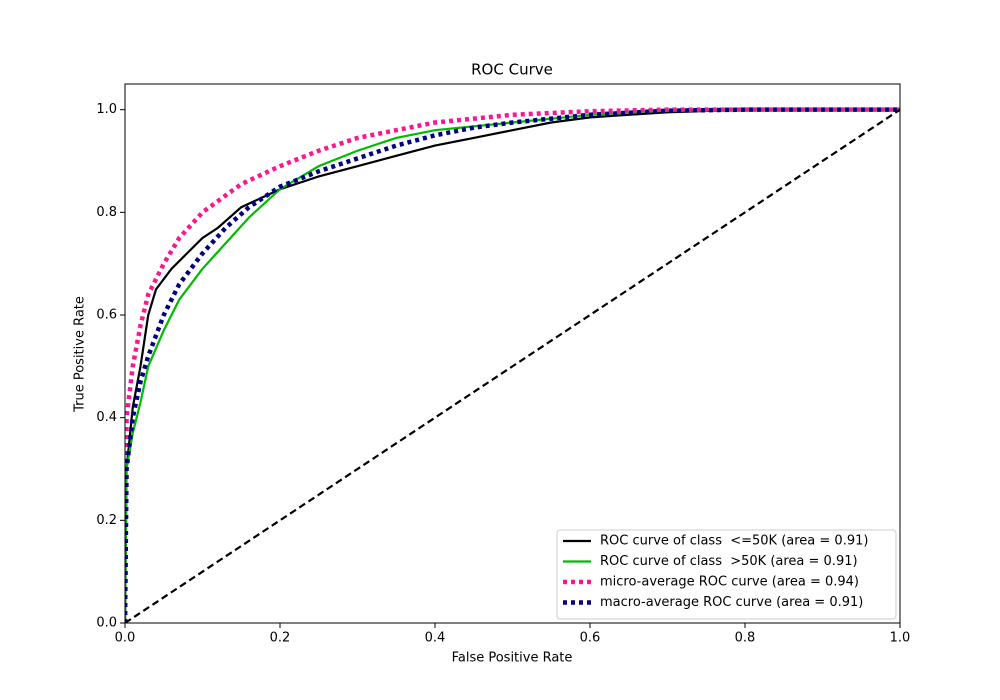 Image resolution: width=1000 pixels, height=700 pixels. Describe the element at coordinates (745, 638) in the screenshot. I see `x-tick-label: 0.8` at that location.